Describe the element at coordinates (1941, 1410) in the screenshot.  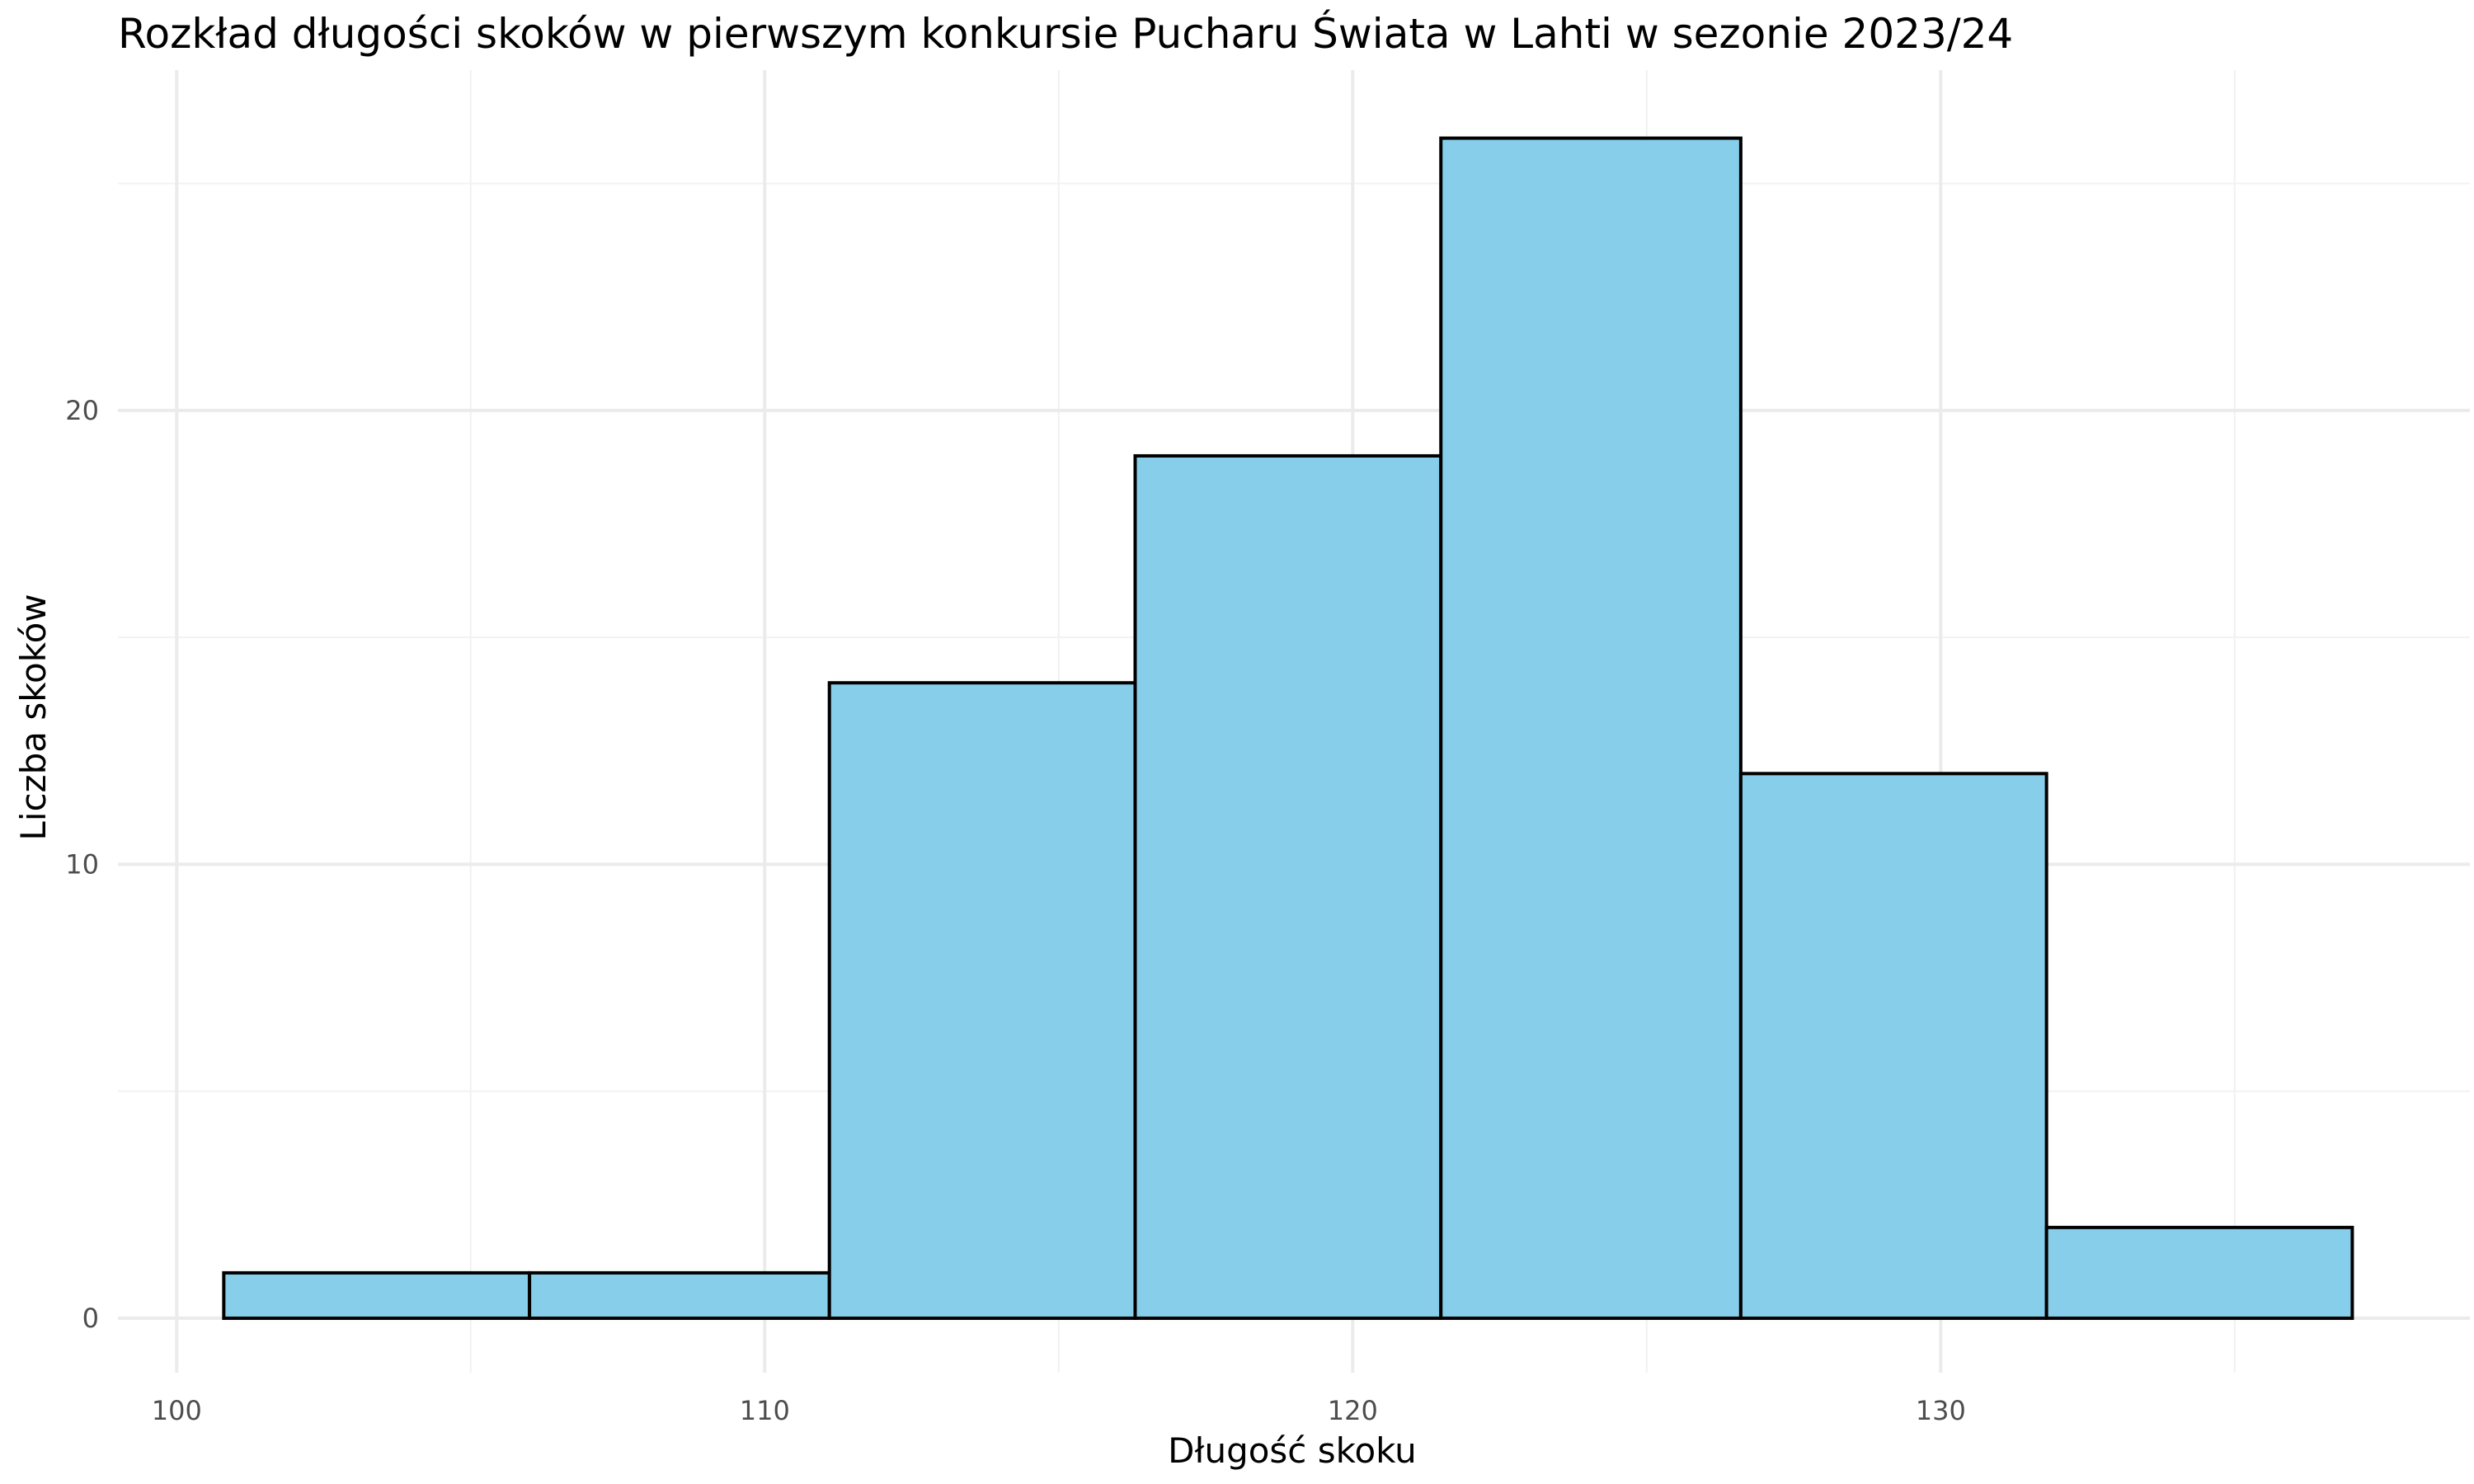
I see `x-tick-label: 130` at that location.